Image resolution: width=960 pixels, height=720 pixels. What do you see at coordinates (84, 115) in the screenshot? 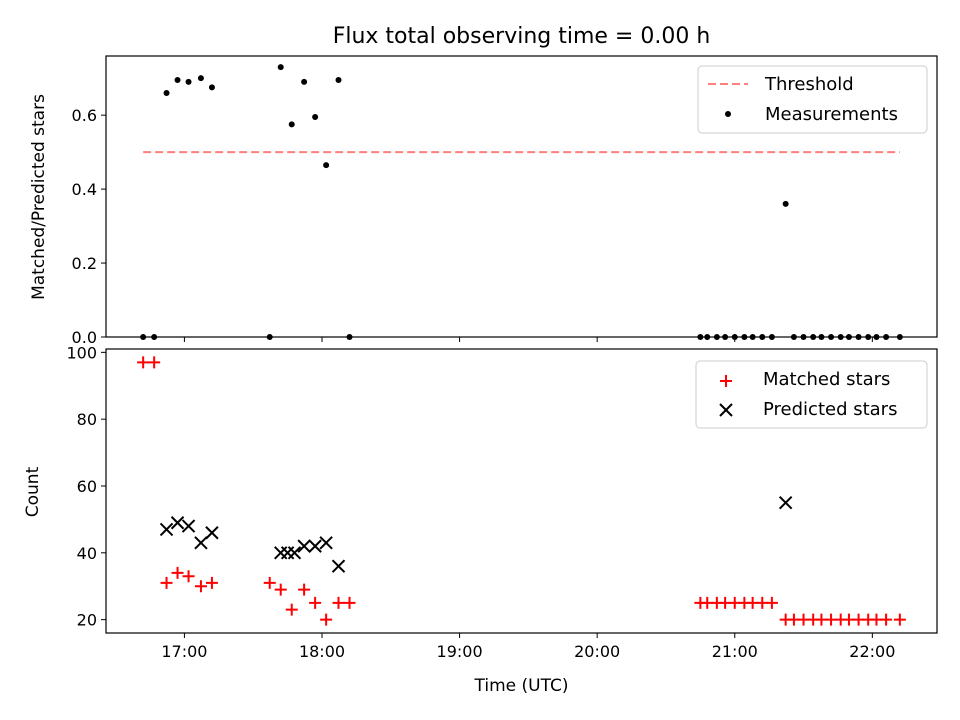
I see `top-y-tick-label: 0.6` at bounding box center [84, 115].